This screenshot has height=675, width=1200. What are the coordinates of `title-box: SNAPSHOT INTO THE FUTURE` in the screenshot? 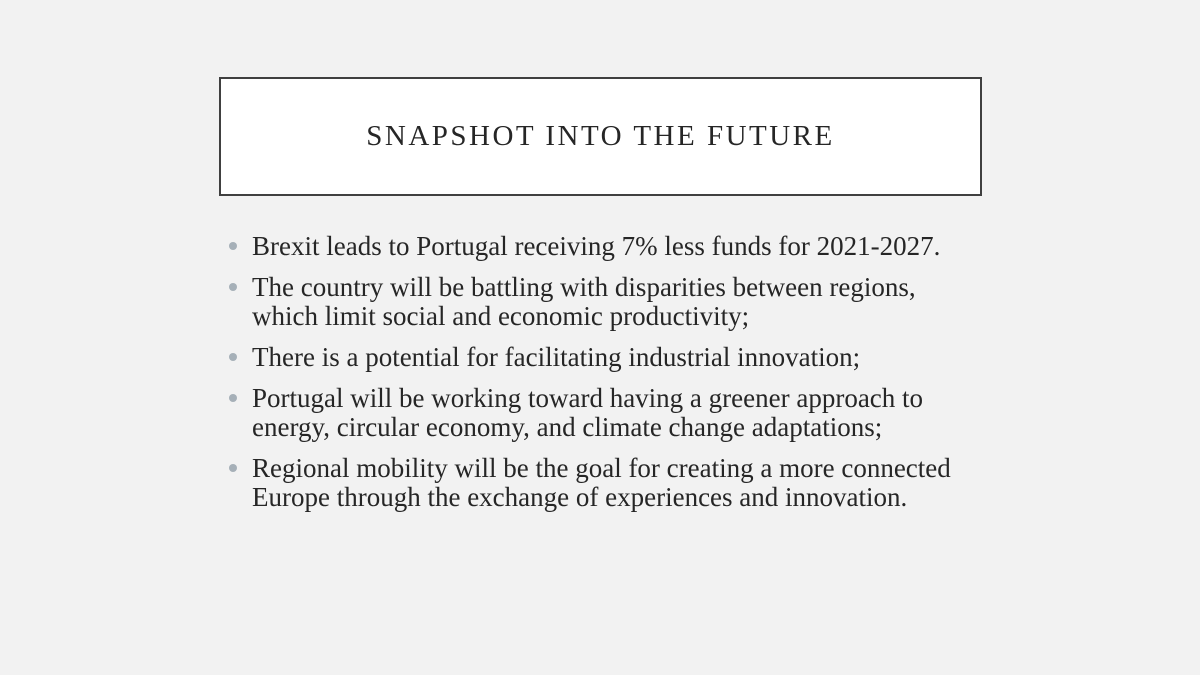 It's located at (600, 136).